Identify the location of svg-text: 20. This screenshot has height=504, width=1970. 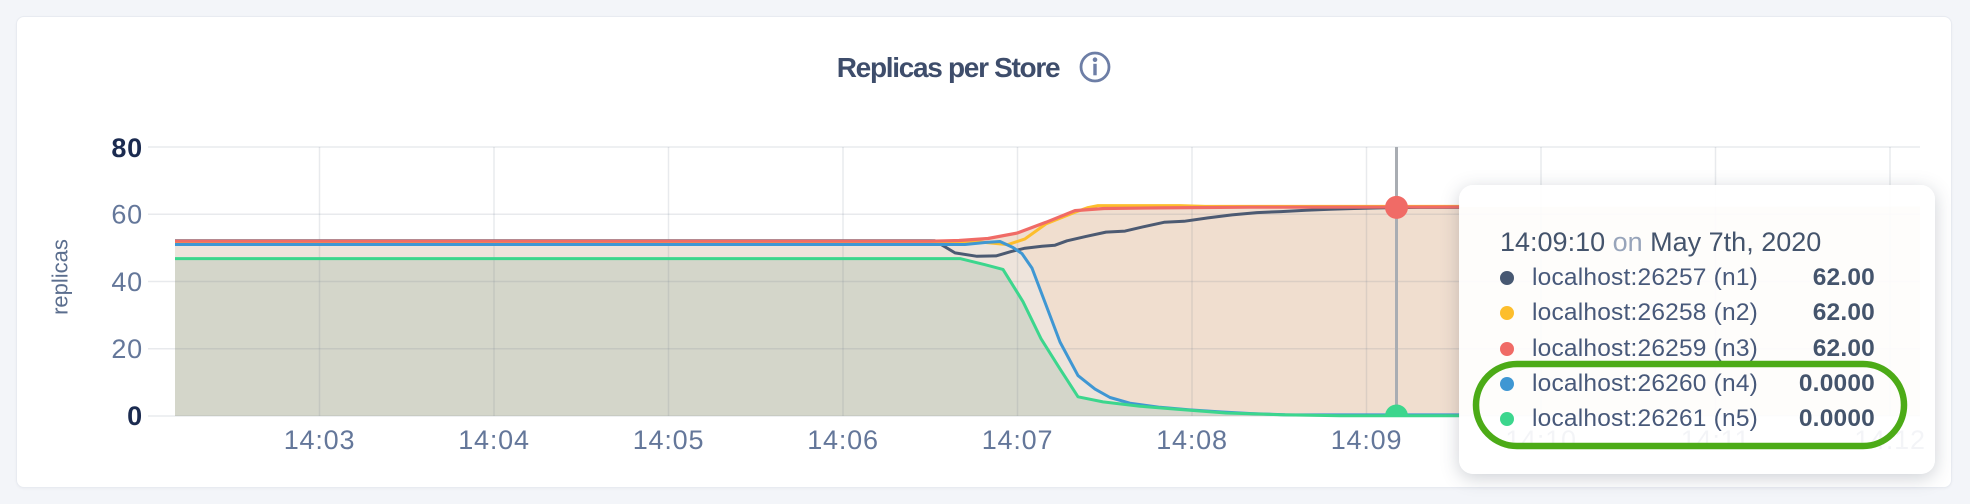
(127, 349).